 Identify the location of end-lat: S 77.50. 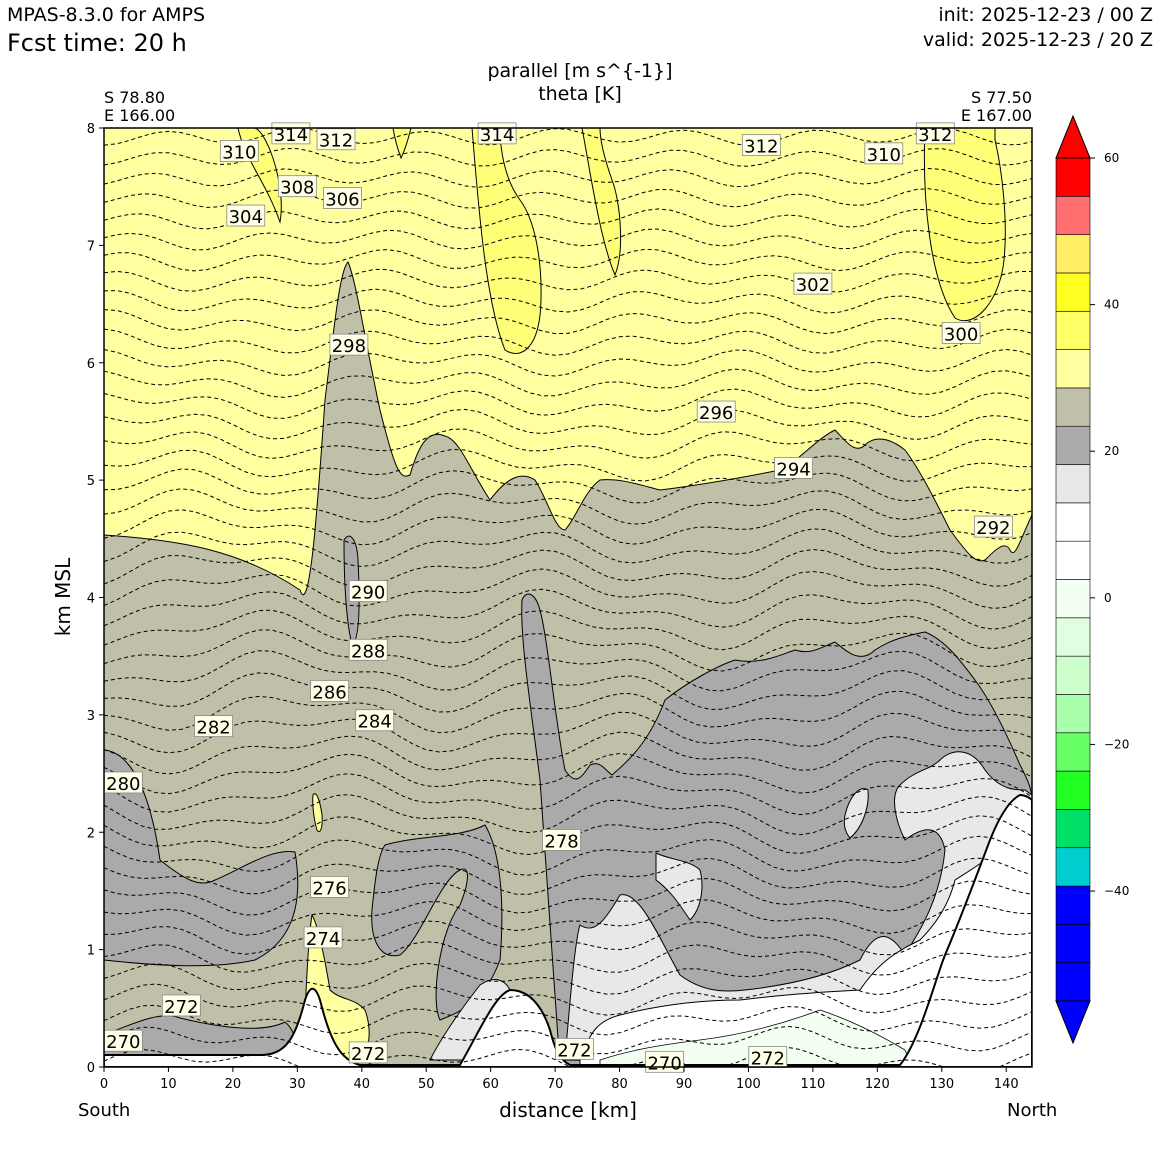
(1001, 97).